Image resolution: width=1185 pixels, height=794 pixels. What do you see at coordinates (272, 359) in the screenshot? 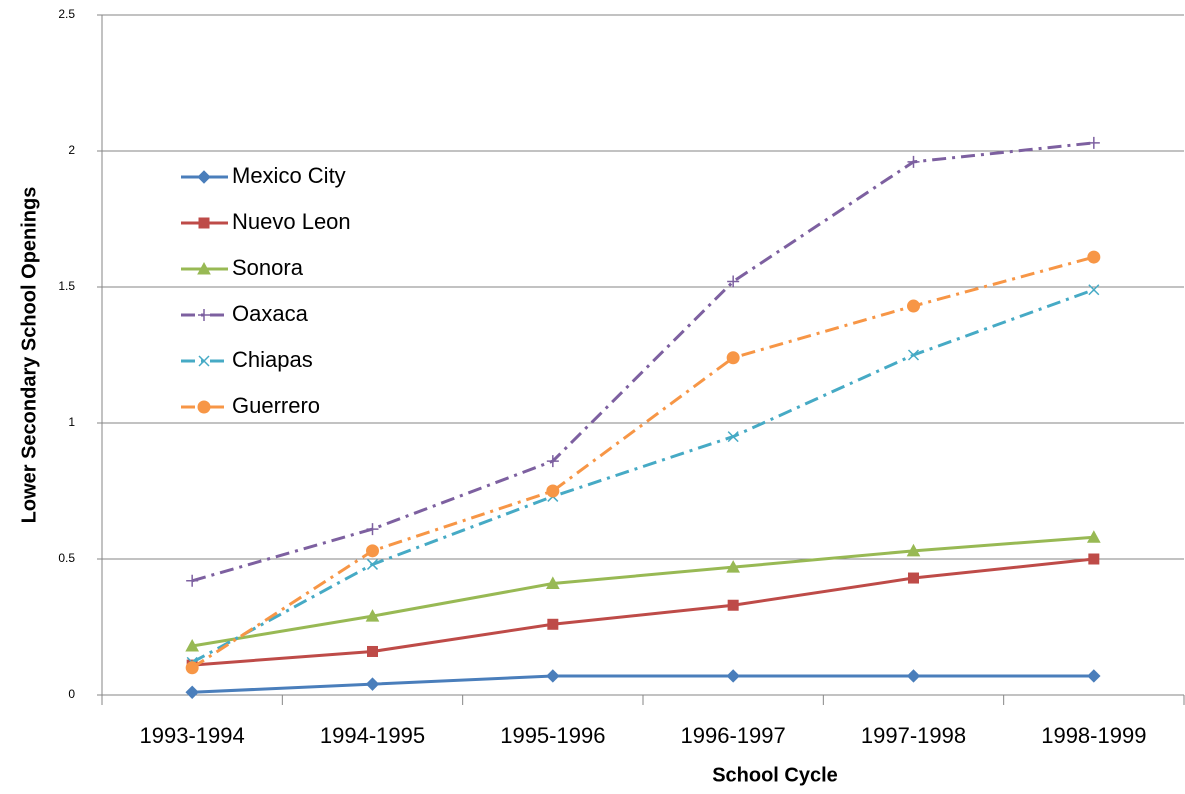
I see `legend-label: Chiapas` at bounding box center [272, 359].